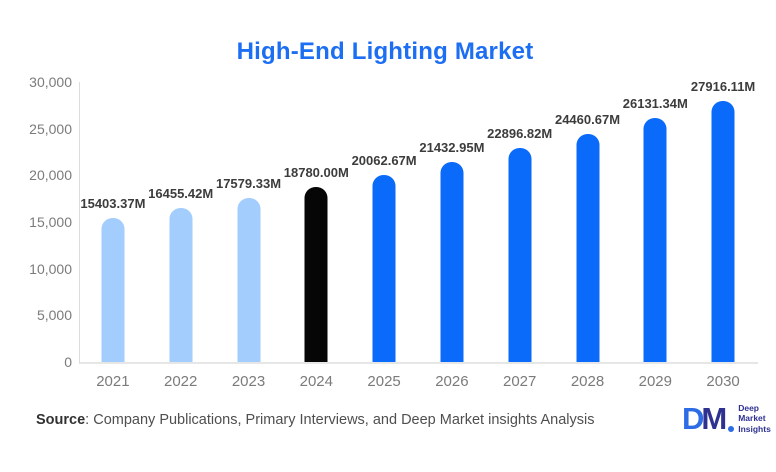 Image resolution: width=776 pixels, height=472 pixels. Describe the element at coordinates (316, 172) in the screenshot. I see `bar-value-label: 18780.00M` at that location.